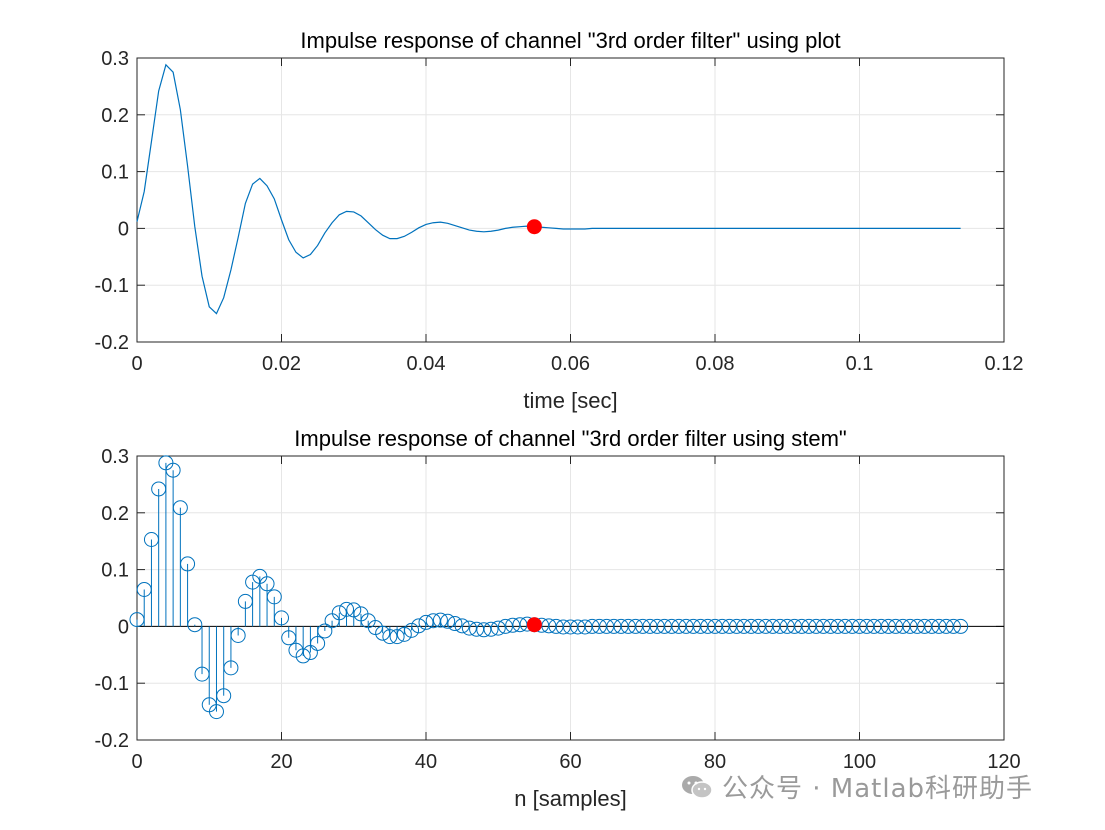  Describe the element at coordinates (426, 364) in the screenshot. I see `x-tick-label: 0.04` at that location.